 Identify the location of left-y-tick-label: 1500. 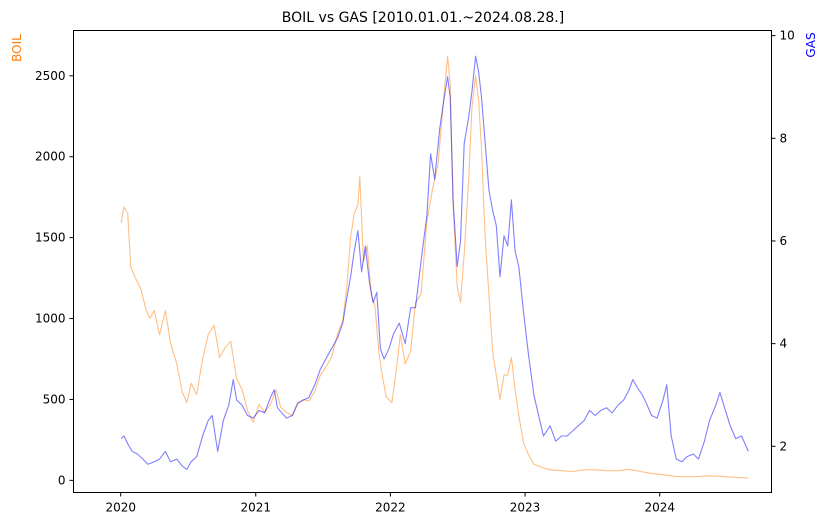
(50, 238).